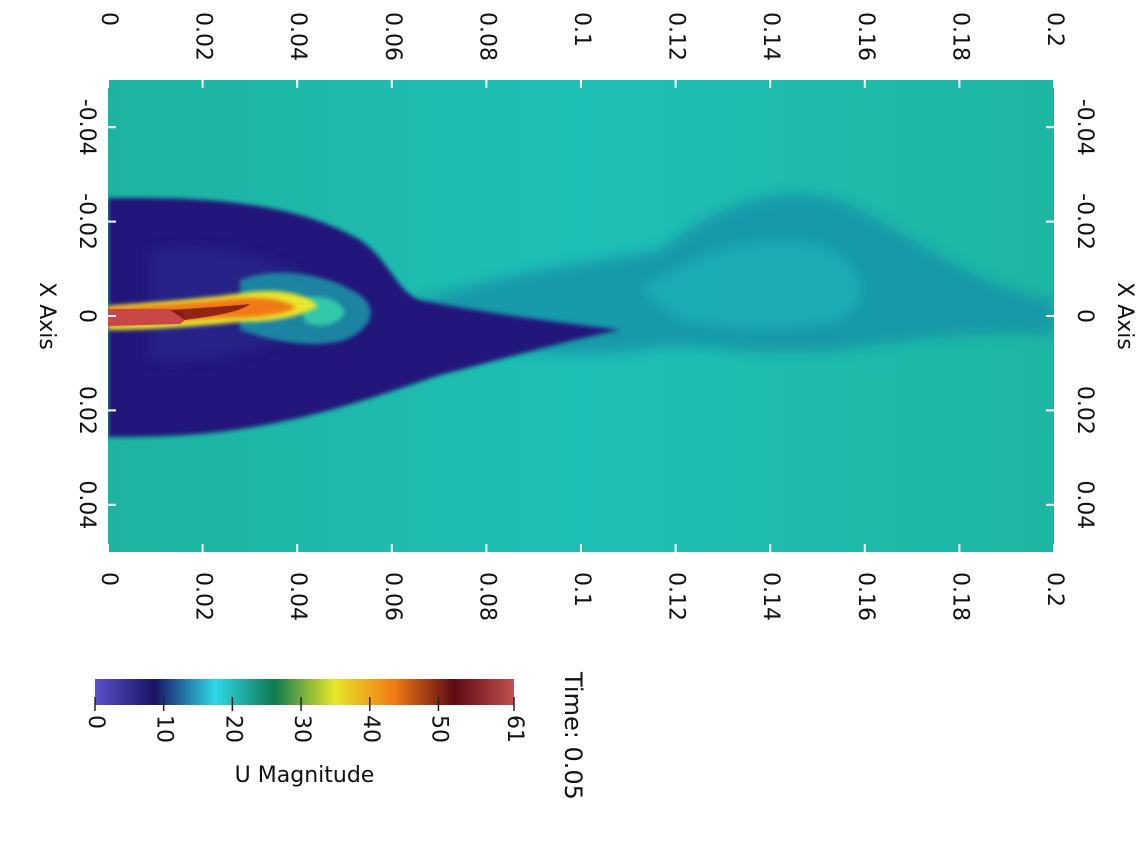 The height and width of the screenshot is (846, 1140). Describe the element at coordinates (108, 19) in the screenshot. I see `x-tick-label-top: 0` at that location.